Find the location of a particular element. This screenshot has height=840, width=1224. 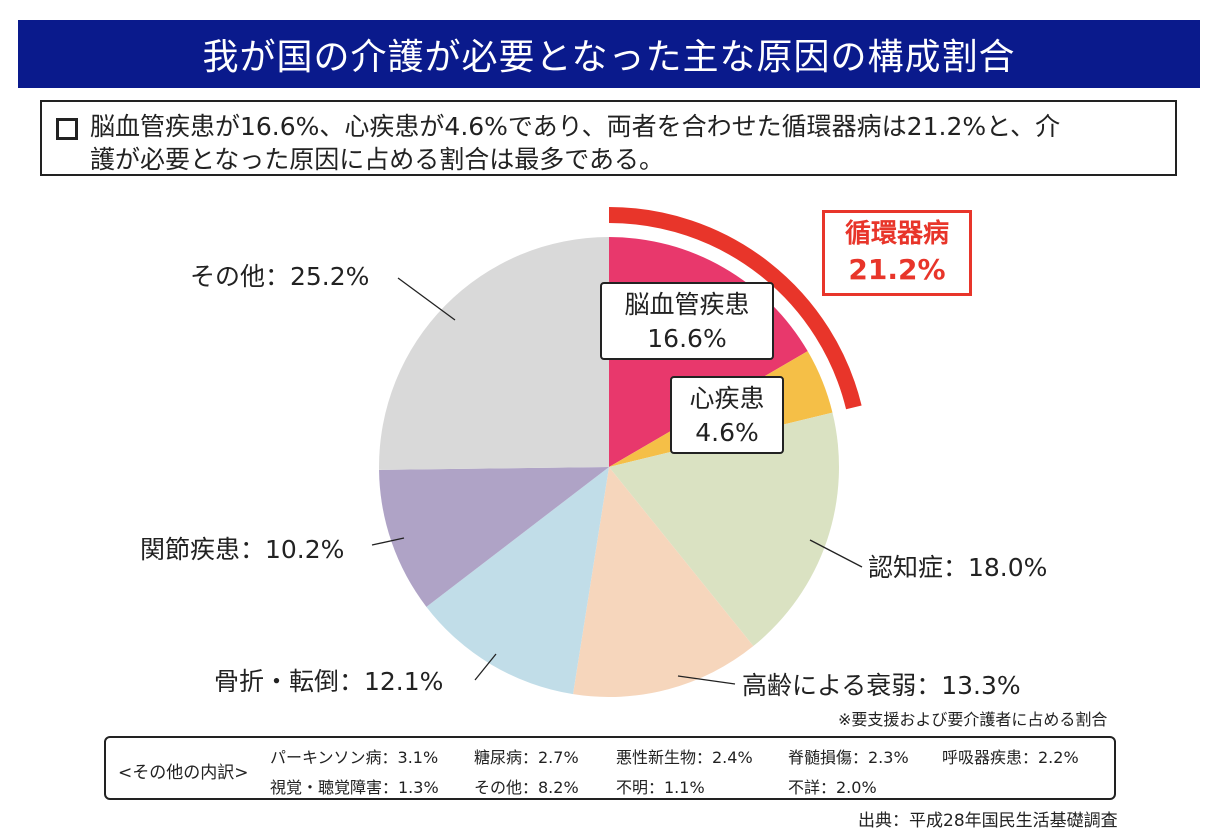

leader-line-frailty is located at coordinates (706, 680).